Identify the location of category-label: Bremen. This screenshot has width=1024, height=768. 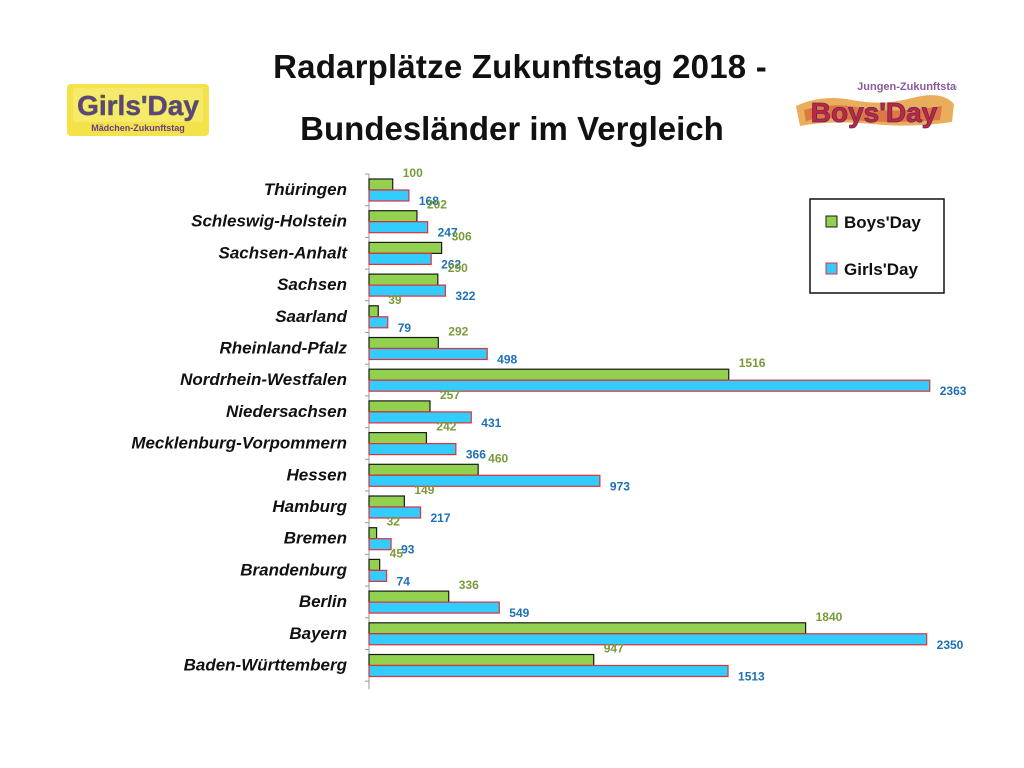
(315, 538).